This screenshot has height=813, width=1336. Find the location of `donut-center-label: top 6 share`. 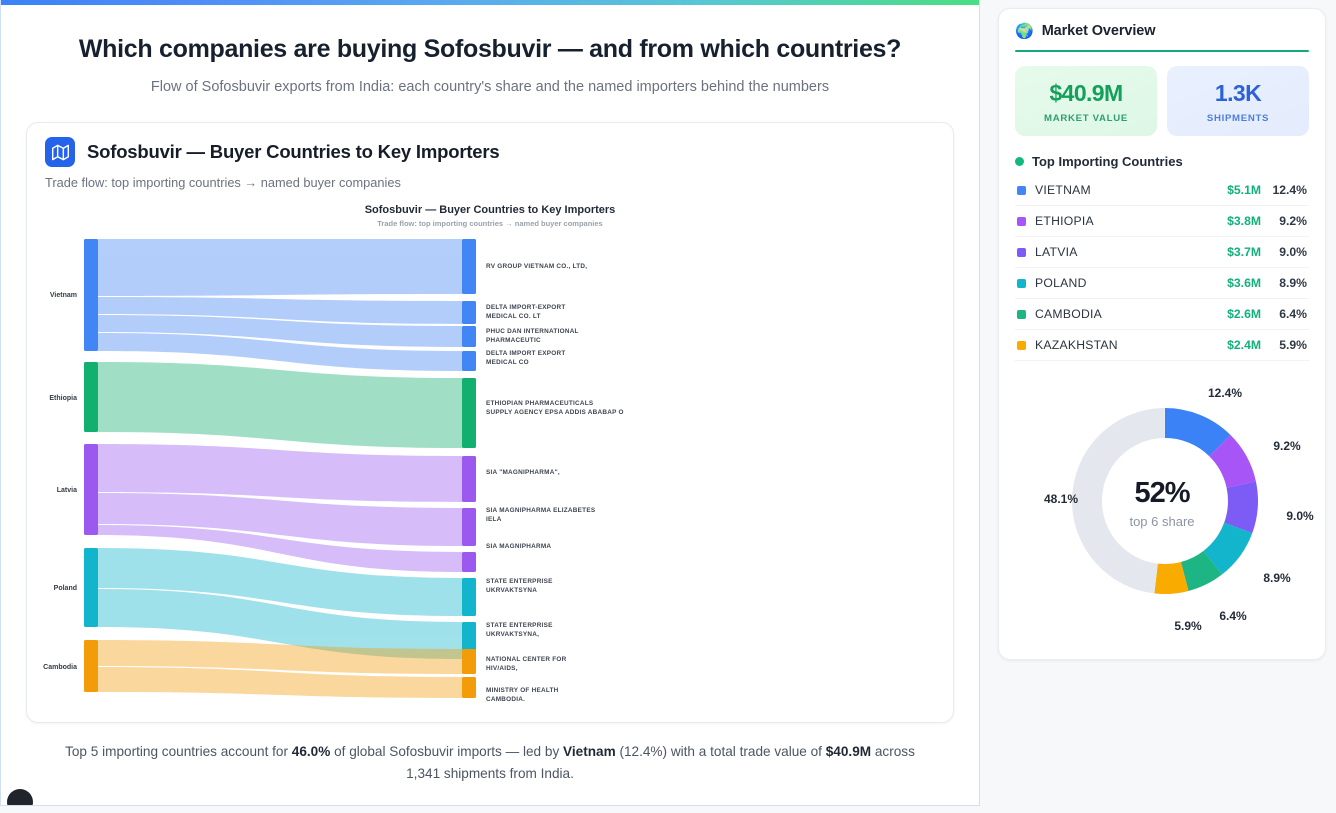

donut-center-label: top 6 share is located at coordinates (1162, 521).